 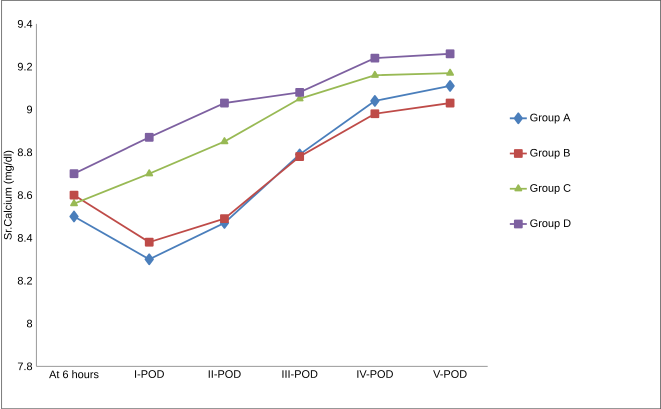 What do you see at coordinates (25, 66) in the screenshot?
I see `y-tick-label: 9.2` at bounding box center [25, 66].